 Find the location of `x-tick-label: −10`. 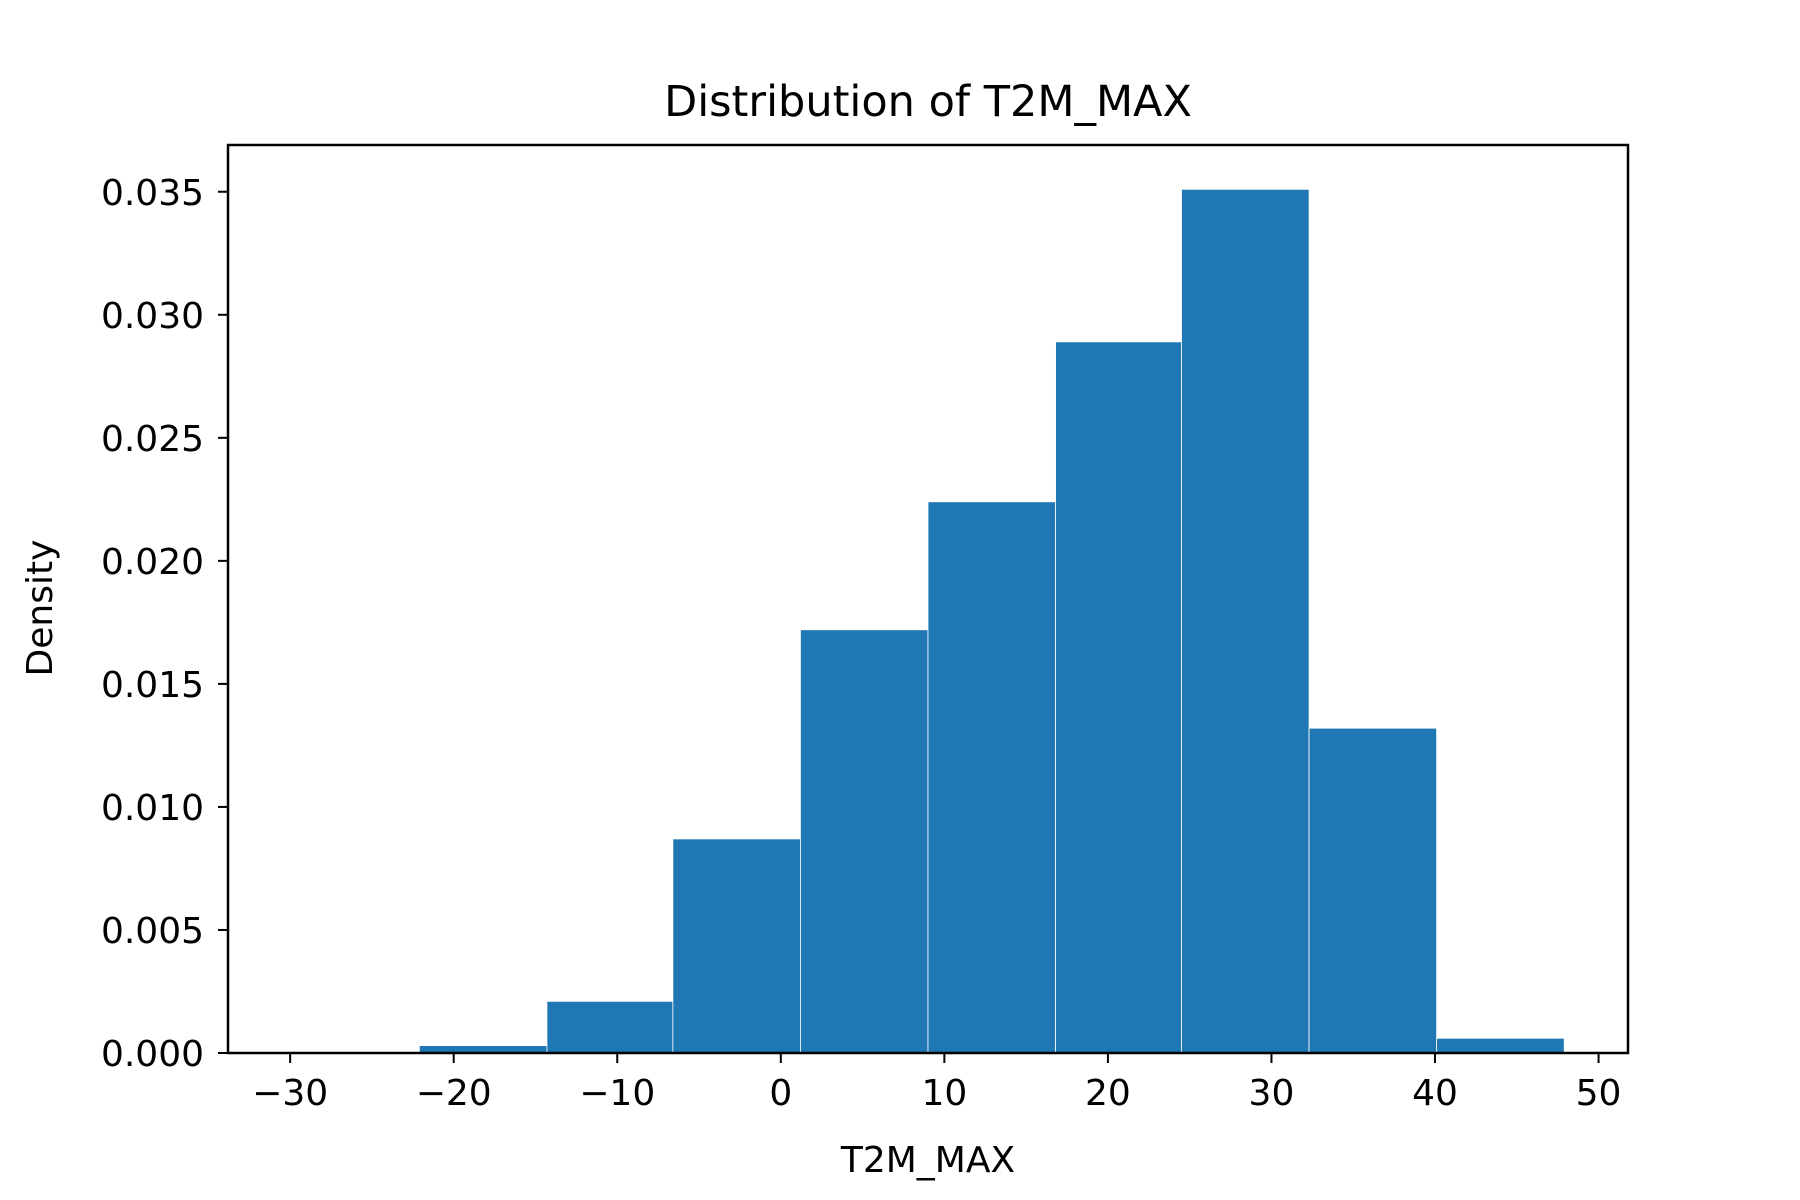

x-tick-label: −10 is located at coordinates (617, 1093).